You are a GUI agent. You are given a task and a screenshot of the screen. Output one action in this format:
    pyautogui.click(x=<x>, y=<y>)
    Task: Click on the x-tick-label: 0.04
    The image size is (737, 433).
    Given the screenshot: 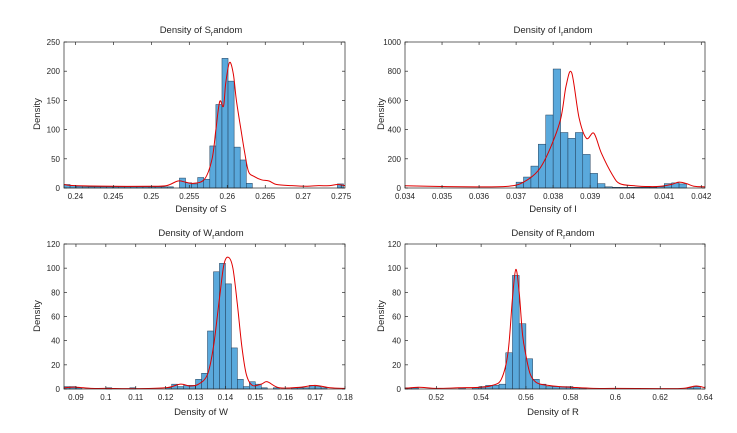 What is the action you would take?
    pyautogui.click(x=627, y=196)
    